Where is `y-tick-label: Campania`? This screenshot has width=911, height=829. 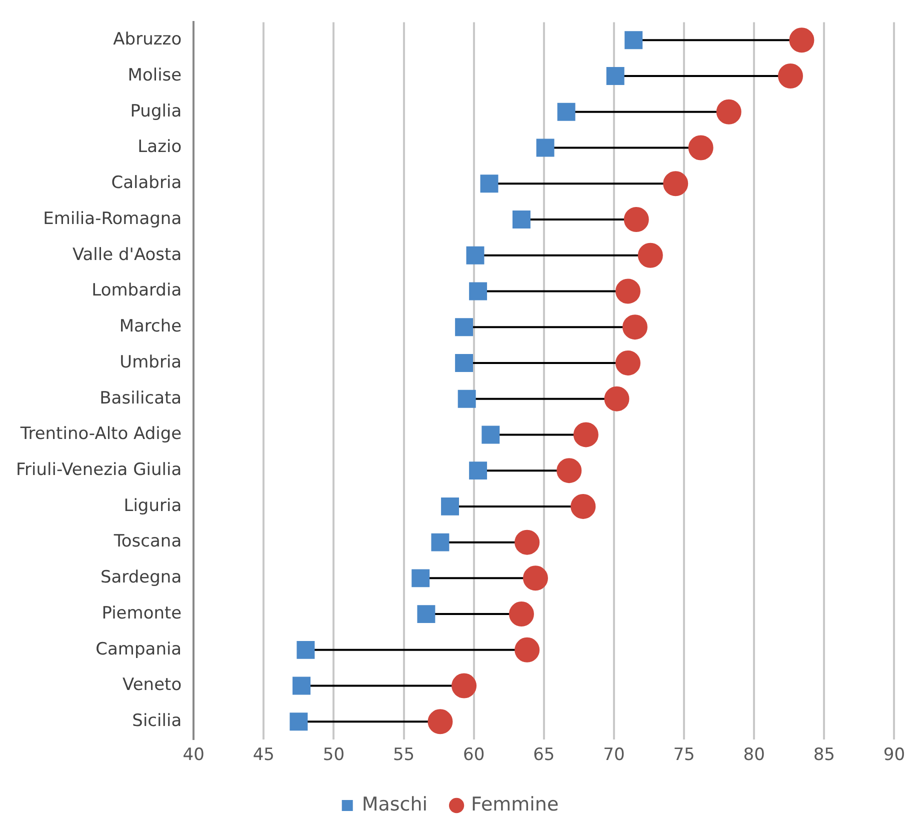 y-tick-label: Campania is located at coordinates (139, 649).